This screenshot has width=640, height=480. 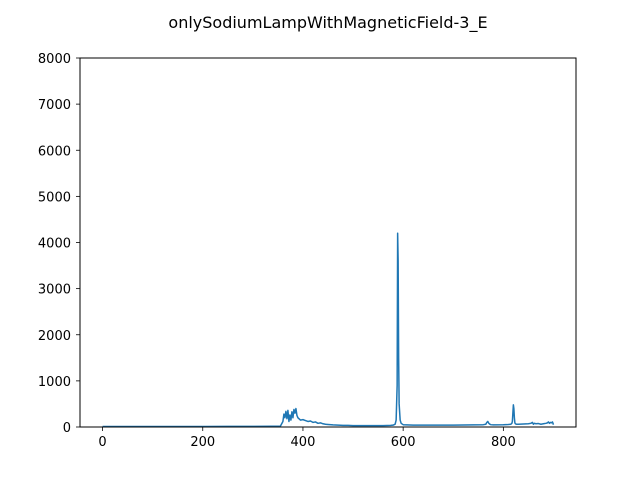 What do you see at coordinates (54, 290) in the screenshot?
I see `y-tick-label: 3000` at bounding box center [54, 290].